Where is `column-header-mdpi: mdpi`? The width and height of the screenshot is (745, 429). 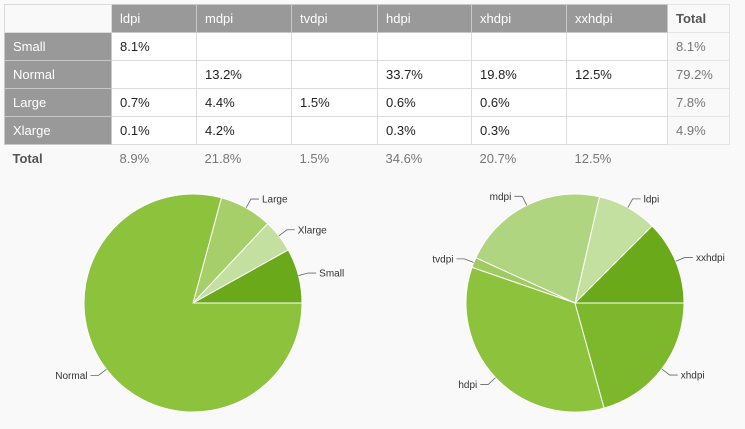 column-header-mdpi: mdpi is located at coordinates (244, 18).